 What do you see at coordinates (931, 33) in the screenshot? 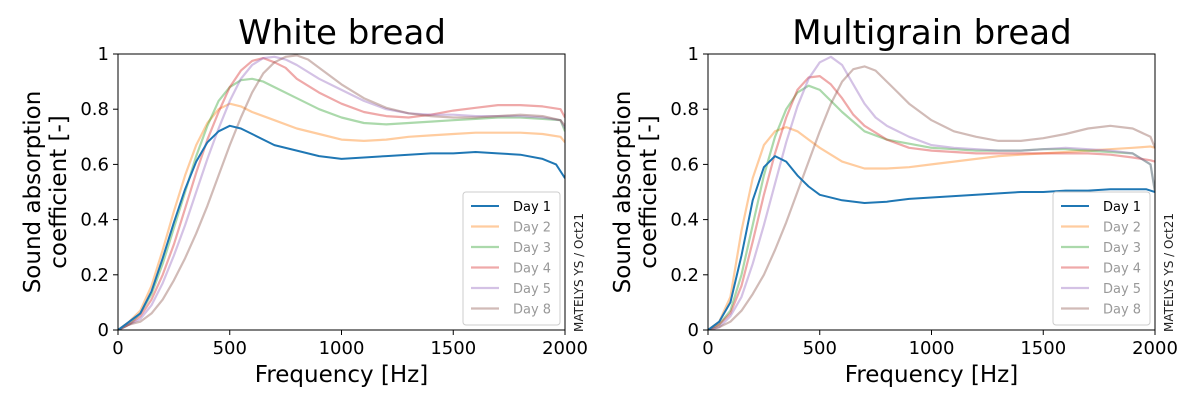
I see `chart-title: Multigrain bread` at bounding box center [931, 33].